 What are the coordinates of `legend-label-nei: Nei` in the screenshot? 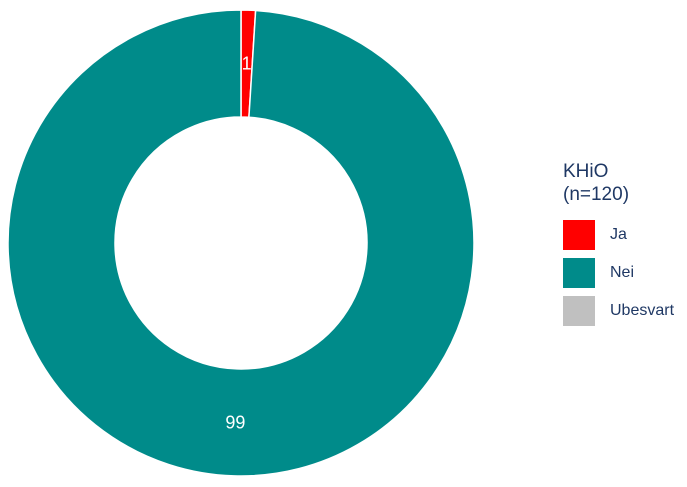 It's located at (622, 272).